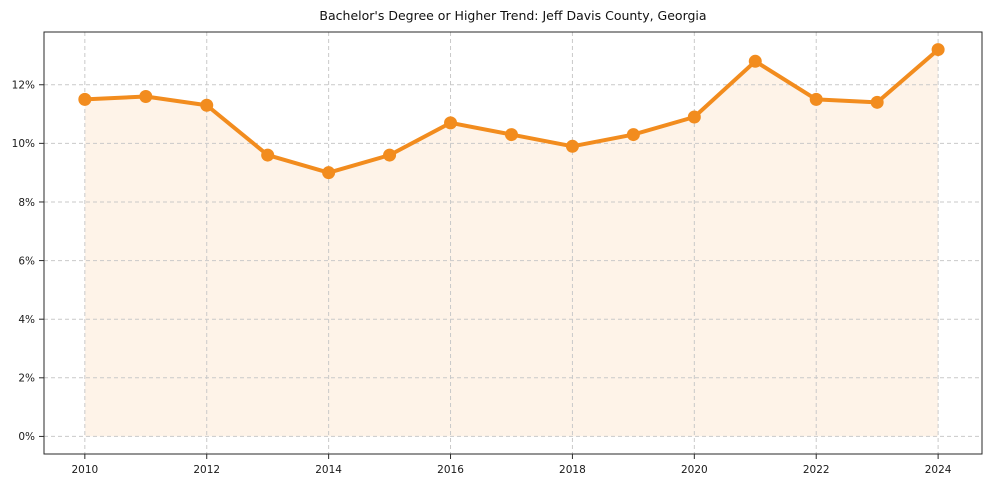 This screenshot has width=989, height=490. Describe the element at coordinates (511, 135) in the screenshot. I see `data-point-2017` at that location.